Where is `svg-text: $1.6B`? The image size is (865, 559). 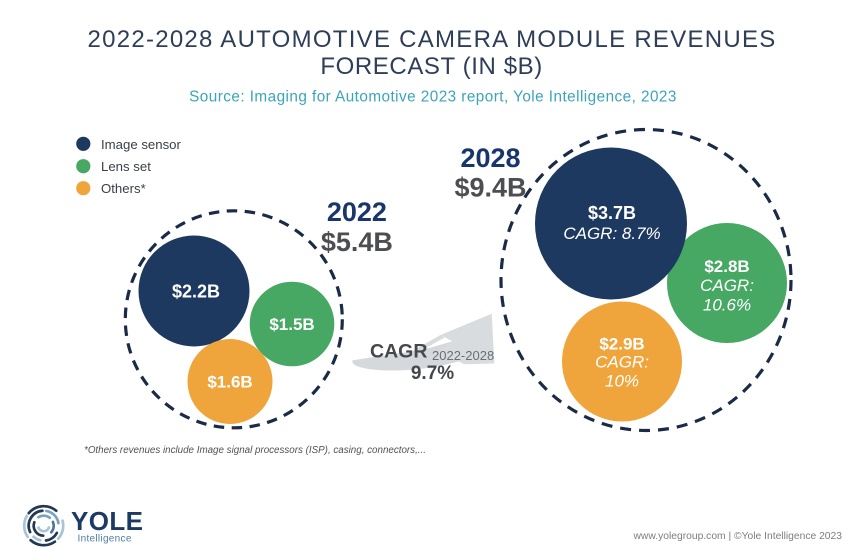 svg-text: $1.6B is located at coordinates (229, 382).